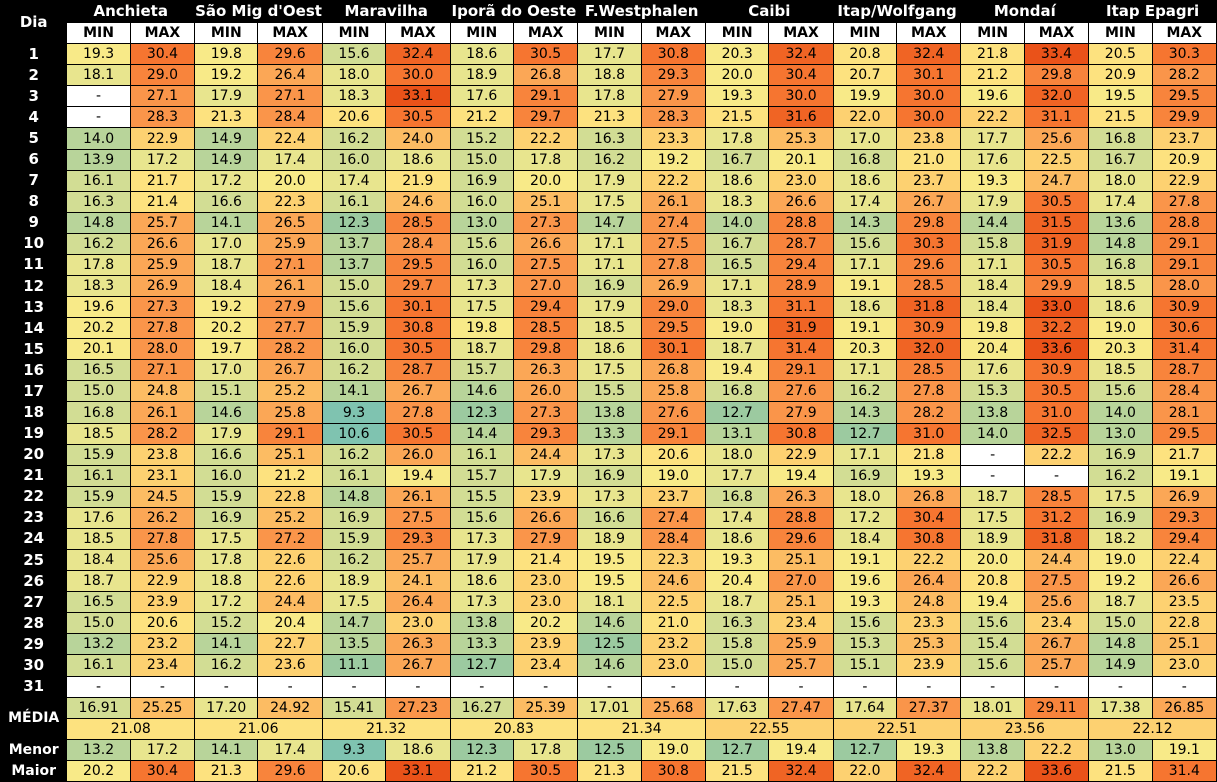 This screenshot has height=782, width=1217. What do you see at coordinates (34, 644) in the screenshot?
I see `day-number: 29` at bounding box center [34, 644].